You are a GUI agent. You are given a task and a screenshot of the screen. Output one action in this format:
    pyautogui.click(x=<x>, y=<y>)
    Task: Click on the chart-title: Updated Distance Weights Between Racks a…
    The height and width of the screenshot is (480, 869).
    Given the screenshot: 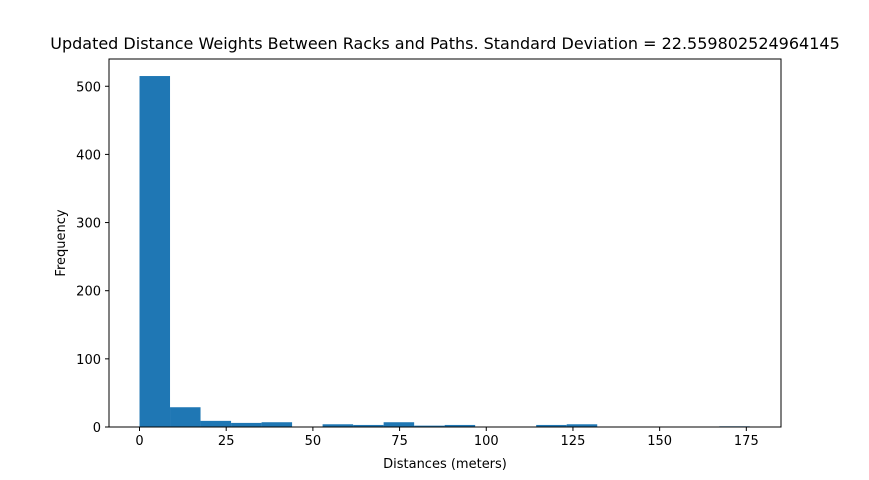 What is the action you would take?
    pyautogui.click(x=445, y=43)
    